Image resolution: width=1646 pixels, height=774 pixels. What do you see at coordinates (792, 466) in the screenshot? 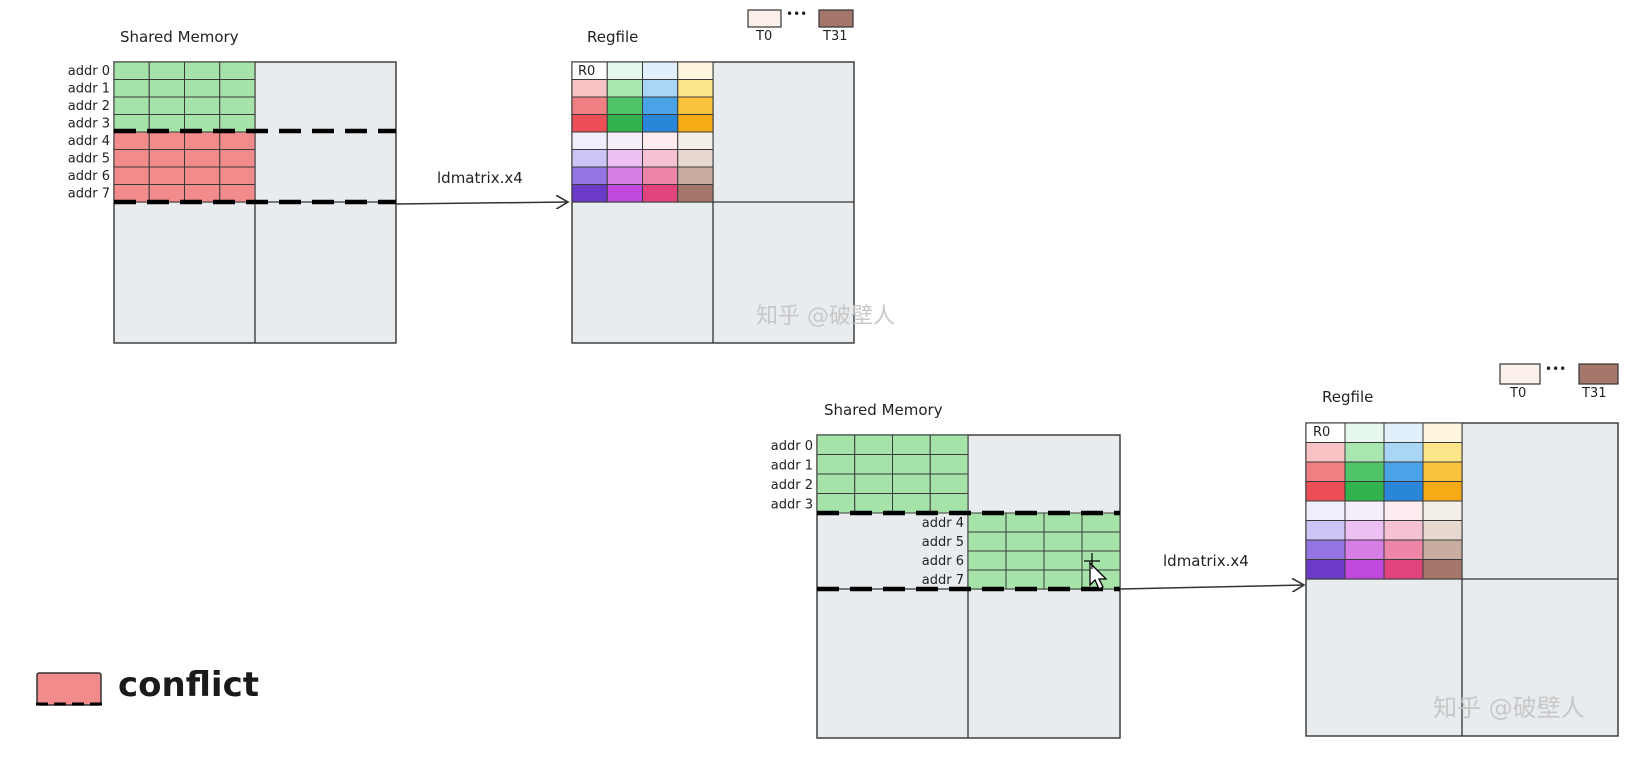
I see `addr-label: addr 1` at bounding box center [792, 466].